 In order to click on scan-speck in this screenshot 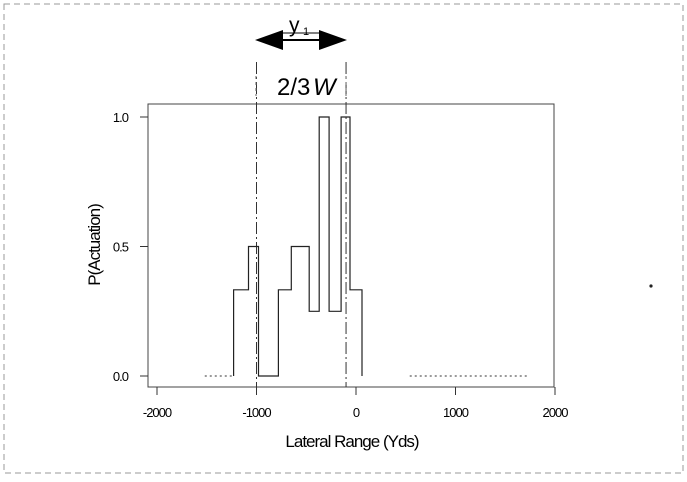, I will do `click(651, 286)`.